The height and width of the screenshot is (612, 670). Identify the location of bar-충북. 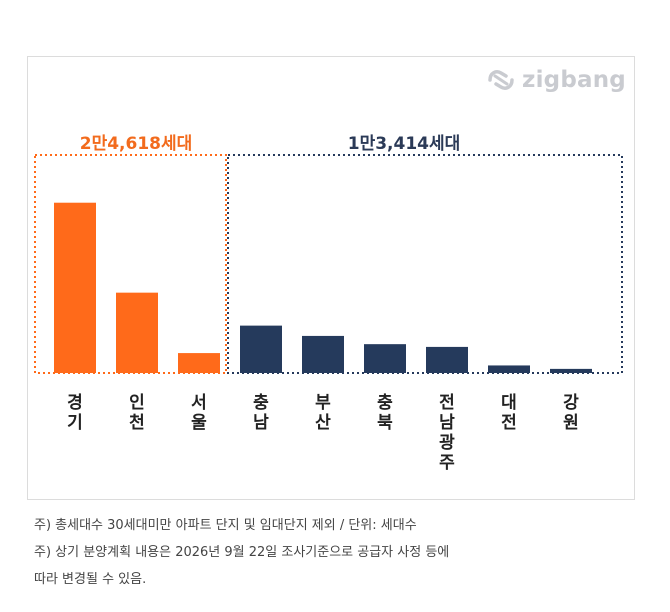
(385, 358).